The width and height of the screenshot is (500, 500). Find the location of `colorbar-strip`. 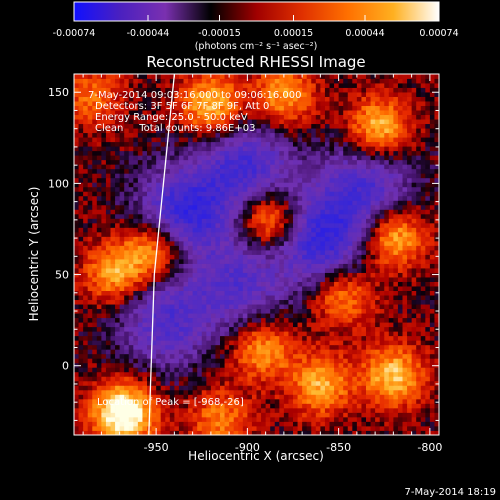

colorbar-strip is located at coordinates (256, 11).